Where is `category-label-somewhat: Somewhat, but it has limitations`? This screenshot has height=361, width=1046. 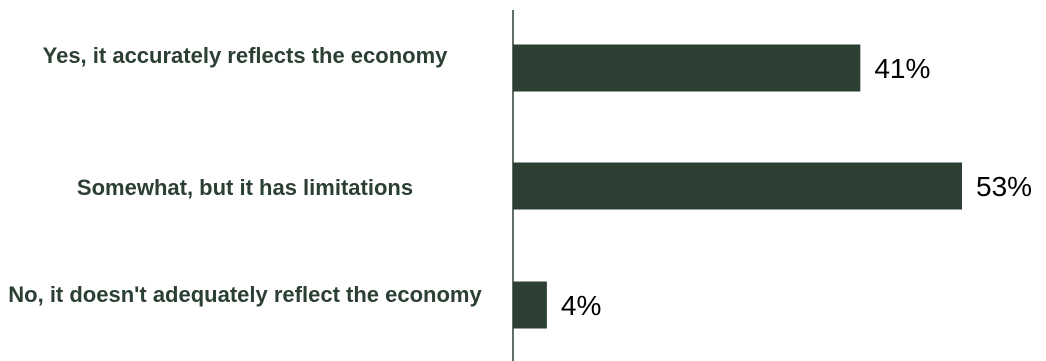
category-label-somewhat: Somewhat, but it has limitations is located at coordinates (245, 187).